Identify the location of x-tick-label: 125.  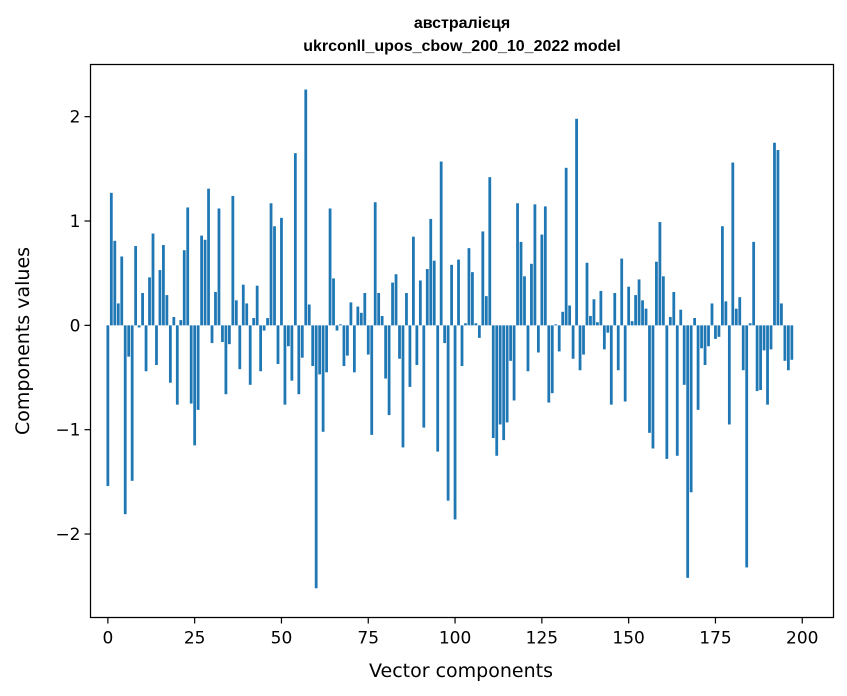
(542, 639).